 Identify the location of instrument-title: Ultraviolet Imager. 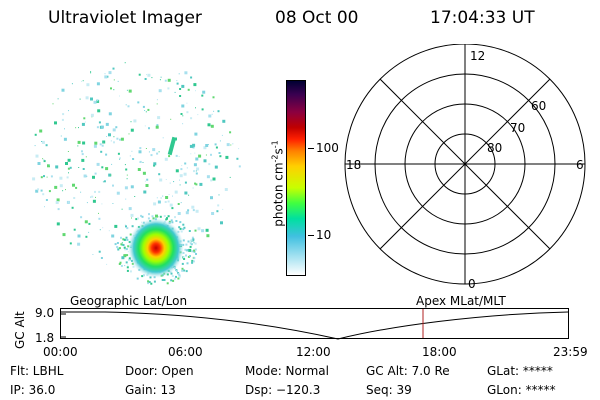
(125, 18).